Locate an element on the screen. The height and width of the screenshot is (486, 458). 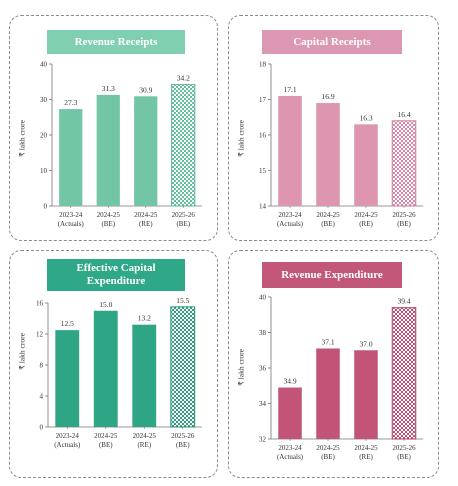
data-label: 17.1 is located at coordinates (289, 89).